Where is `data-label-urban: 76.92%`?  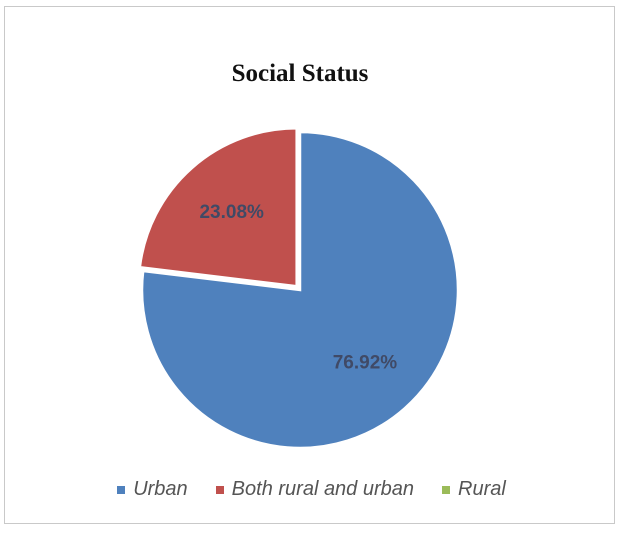 data-label-urban: 76.92% is located at coordinates (365, 362).